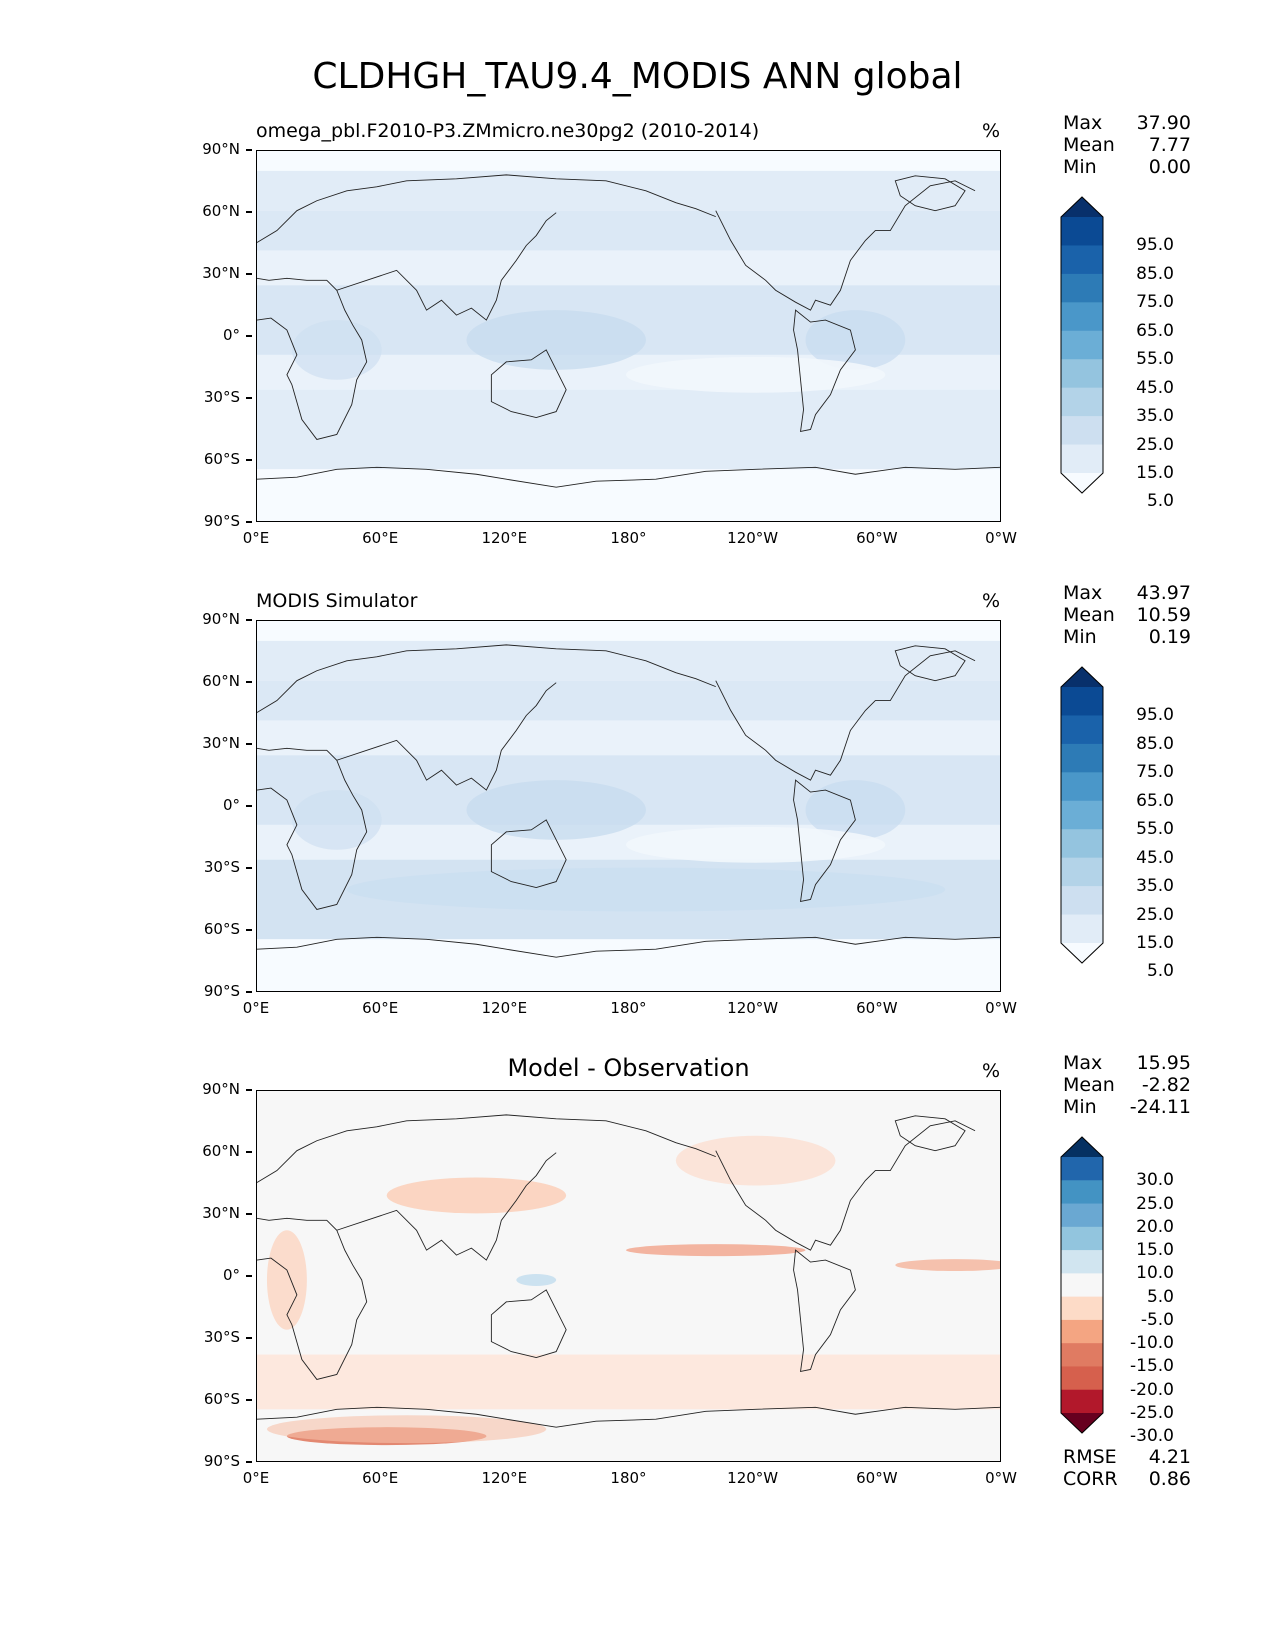  I want to click on colorbar-tick-label: -30.0, so click(1152, 1436).